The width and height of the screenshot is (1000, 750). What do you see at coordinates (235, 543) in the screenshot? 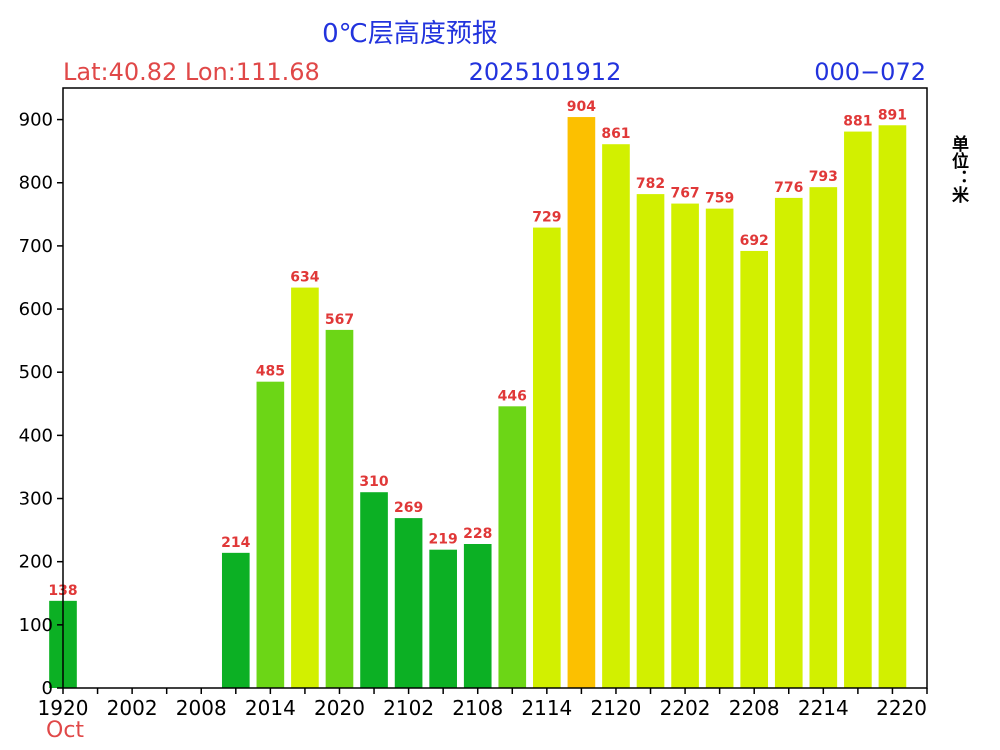
I see `value-label: 214` at bounding box center [235, 543].